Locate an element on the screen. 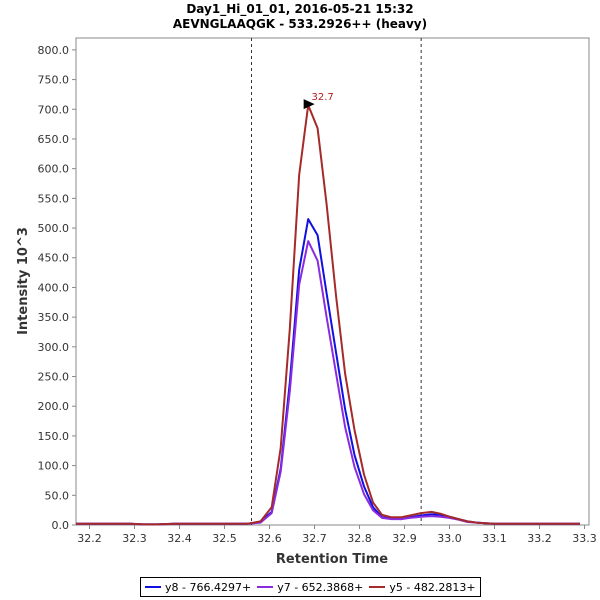  y-tick-label: 50.0 is located at coordinates (57, 495).